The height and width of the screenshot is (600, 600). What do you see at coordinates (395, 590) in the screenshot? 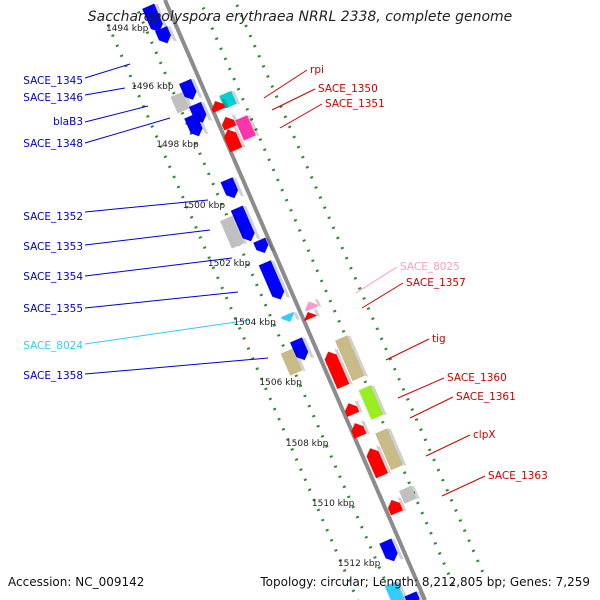
I see `gene-bottom-2-body` at bounding box center [395, 590].